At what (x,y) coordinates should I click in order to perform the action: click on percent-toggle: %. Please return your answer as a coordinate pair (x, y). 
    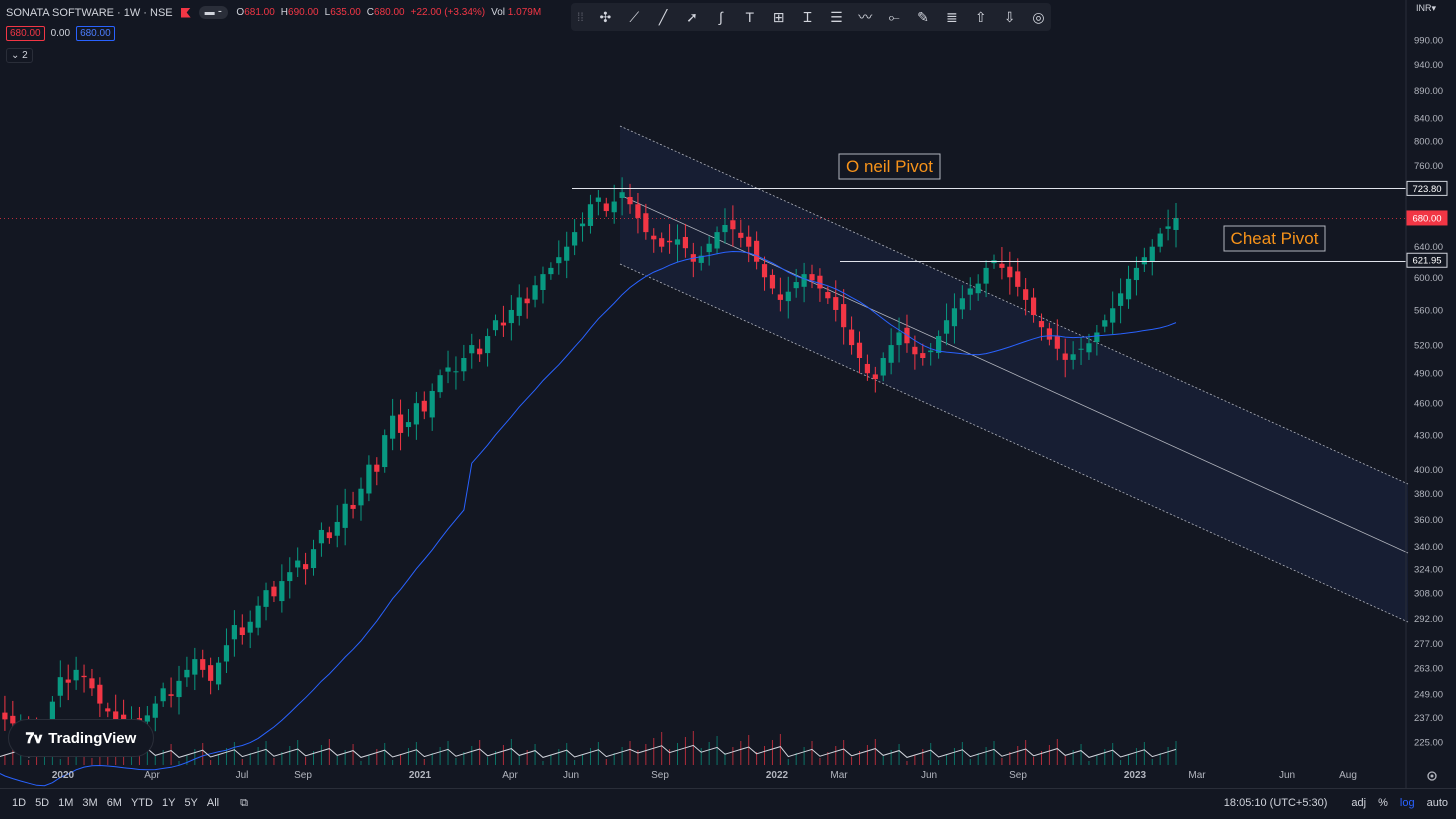
    Looking at the image, I should click on (1383, 803).